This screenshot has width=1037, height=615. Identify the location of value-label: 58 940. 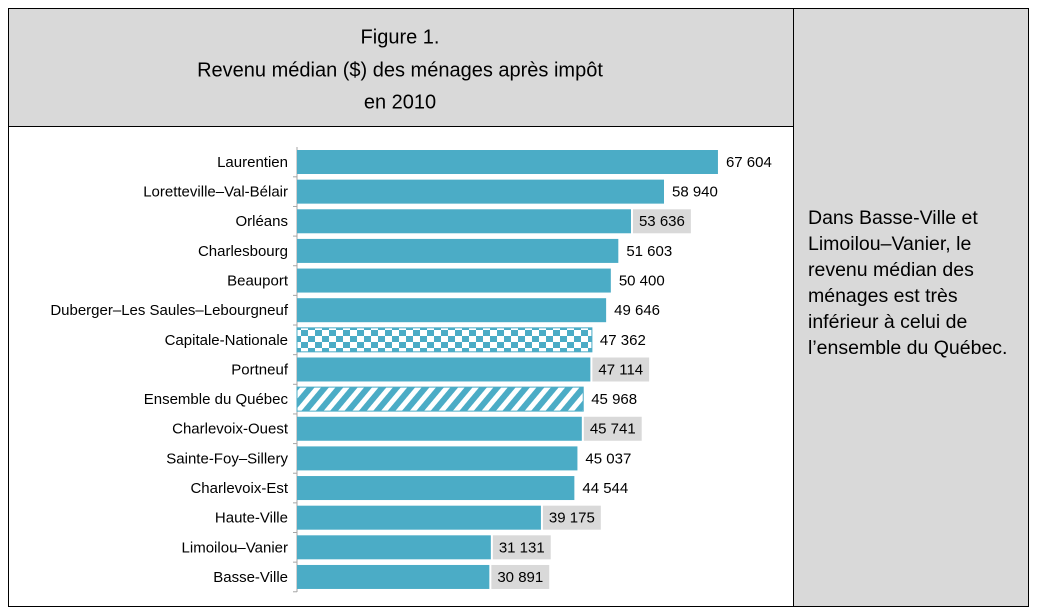
(695, 192).